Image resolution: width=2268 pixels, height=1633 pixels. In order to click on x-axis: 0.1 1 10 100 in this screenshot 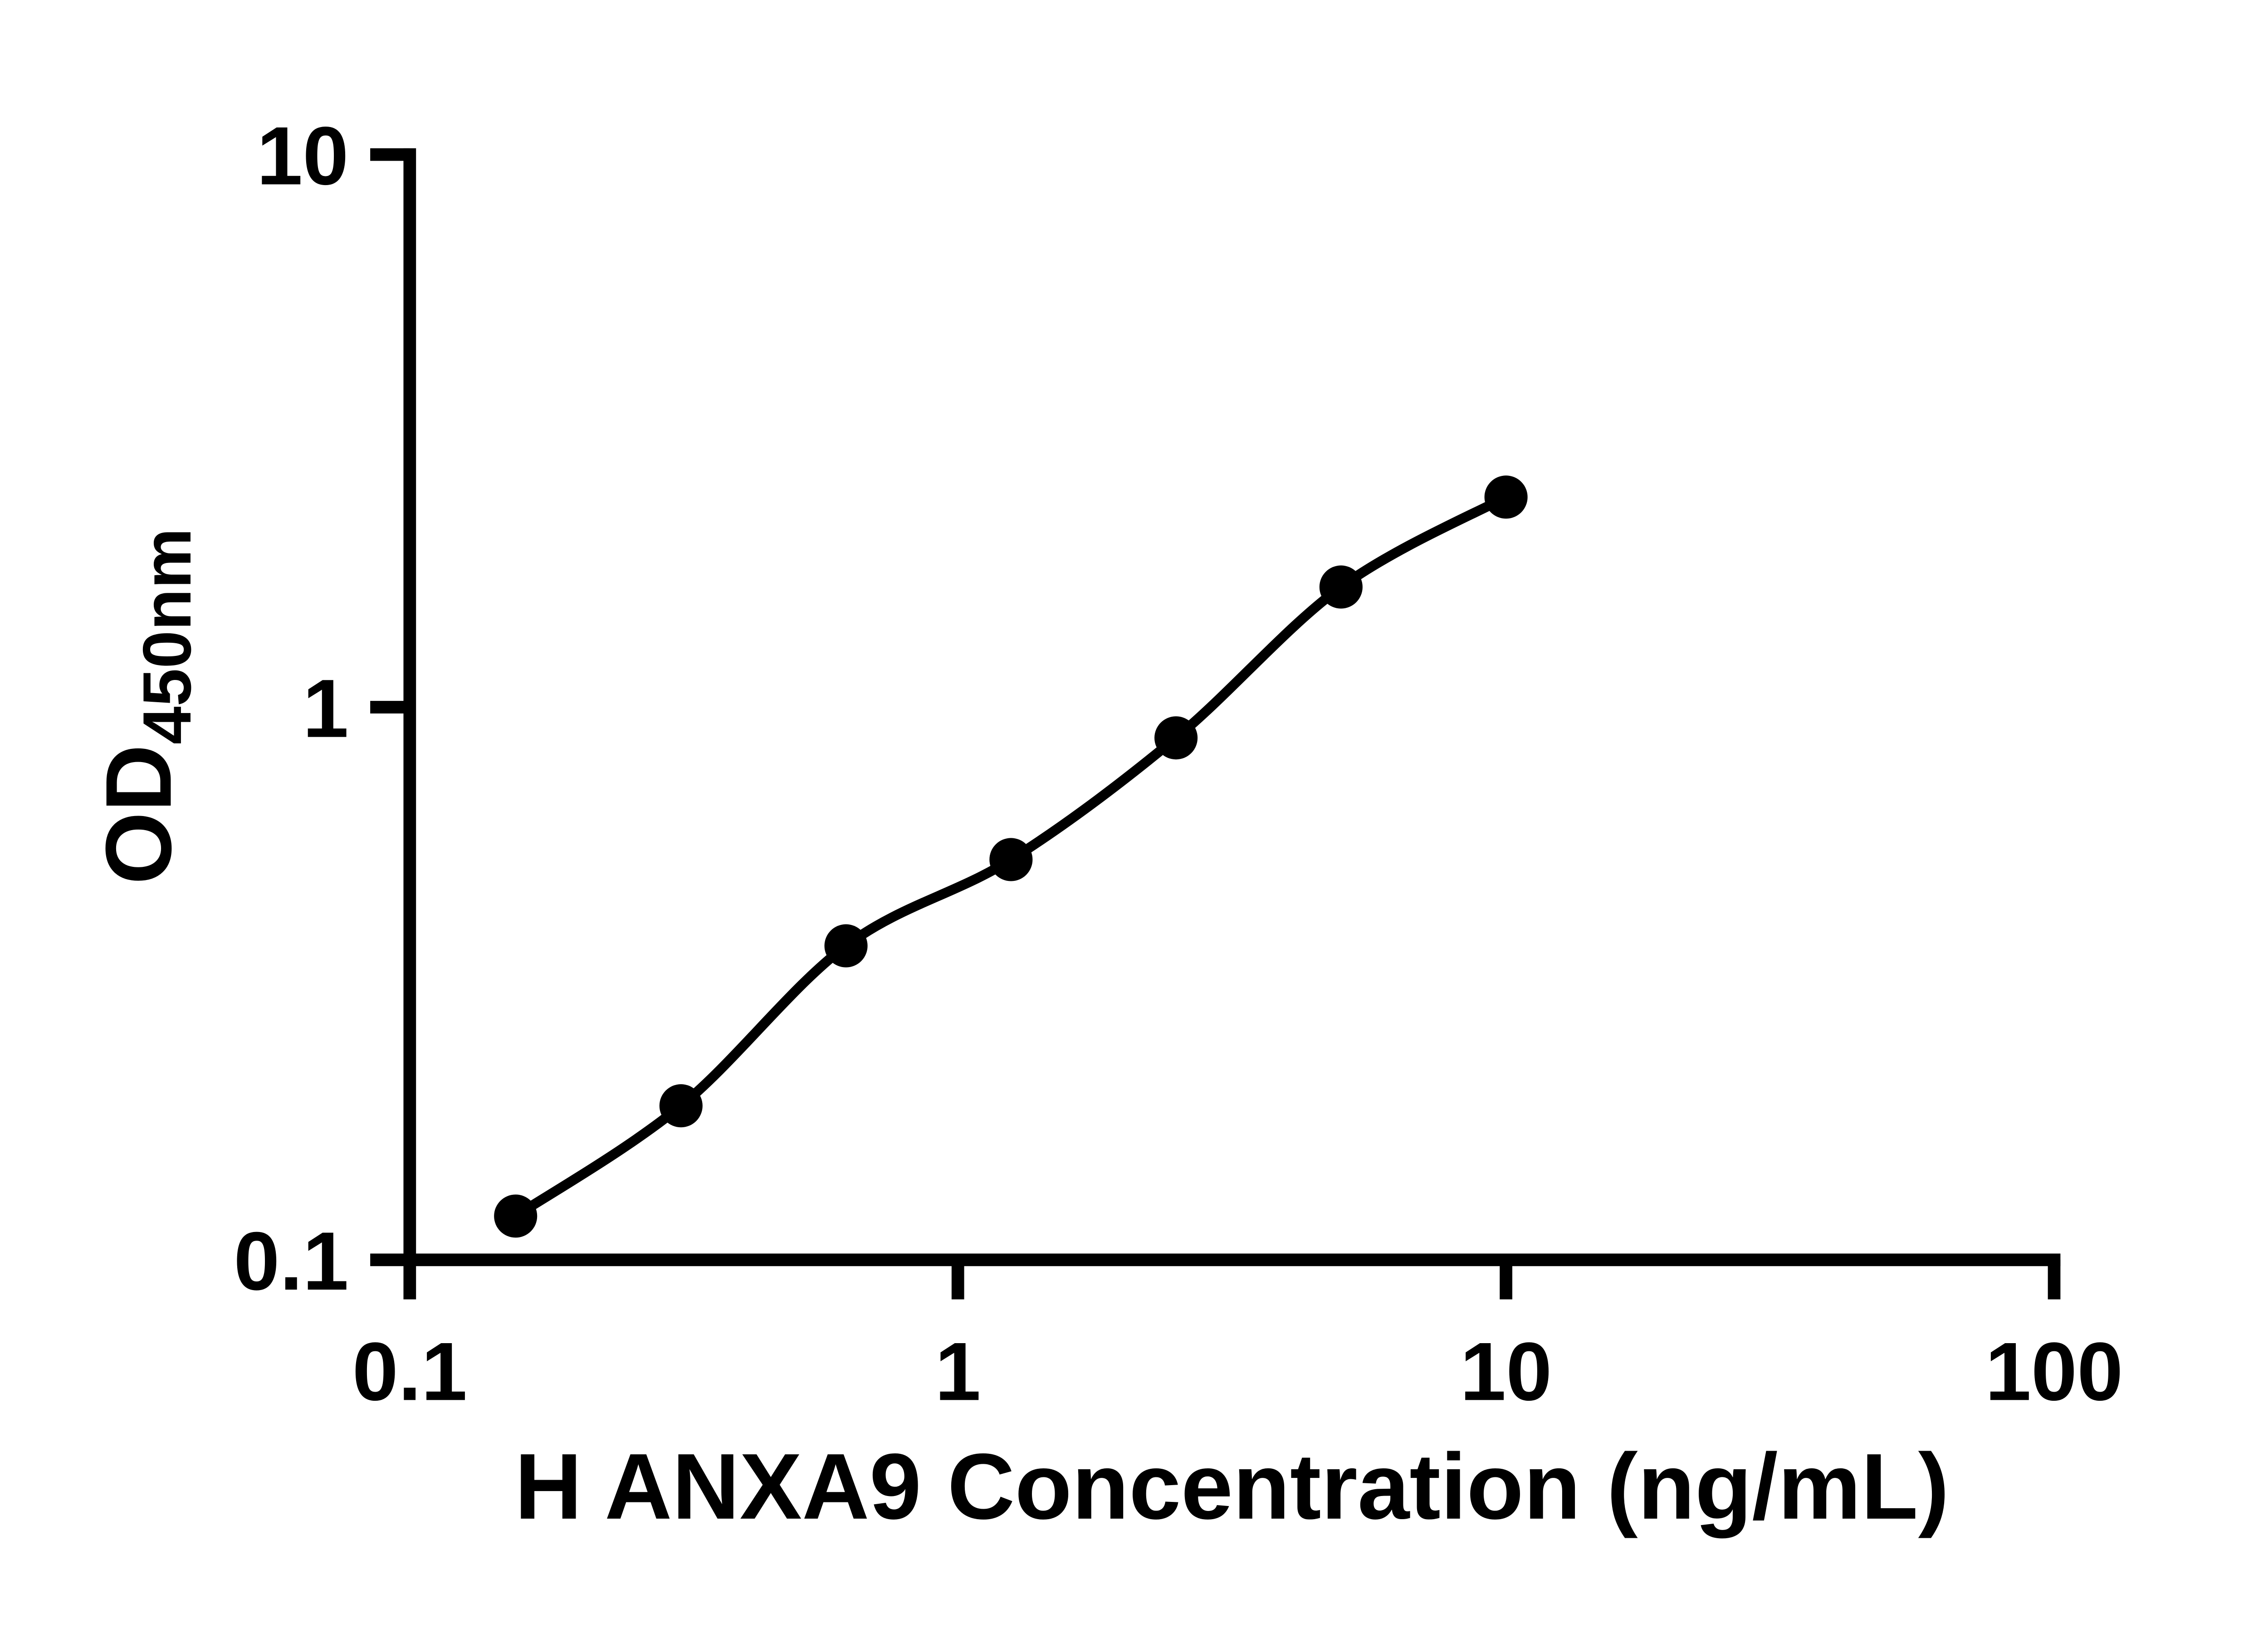, I will do `click(1237, 1339)`.